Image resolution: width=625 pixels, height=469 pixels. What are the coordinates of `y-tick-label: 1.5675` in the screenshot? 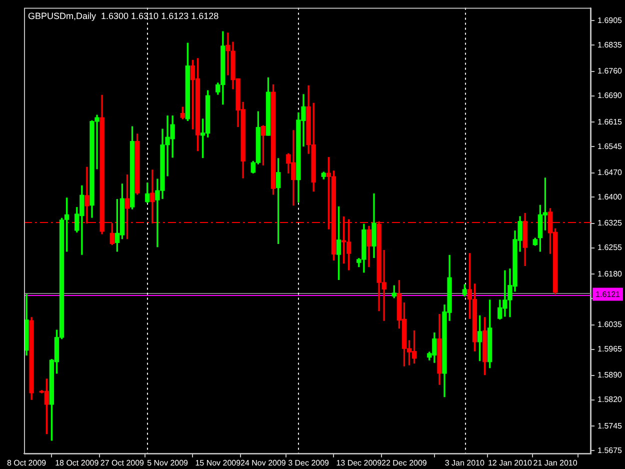 It's located at (610, 450).